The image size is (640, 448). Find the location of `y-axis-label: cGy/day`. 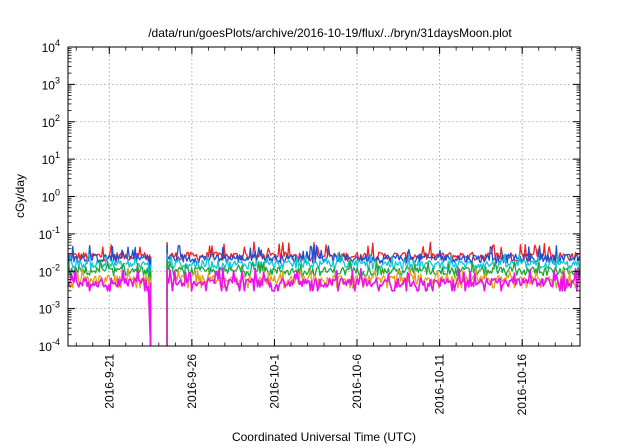

y-axis-label: cGy/day is located at coordinates (20, 196).